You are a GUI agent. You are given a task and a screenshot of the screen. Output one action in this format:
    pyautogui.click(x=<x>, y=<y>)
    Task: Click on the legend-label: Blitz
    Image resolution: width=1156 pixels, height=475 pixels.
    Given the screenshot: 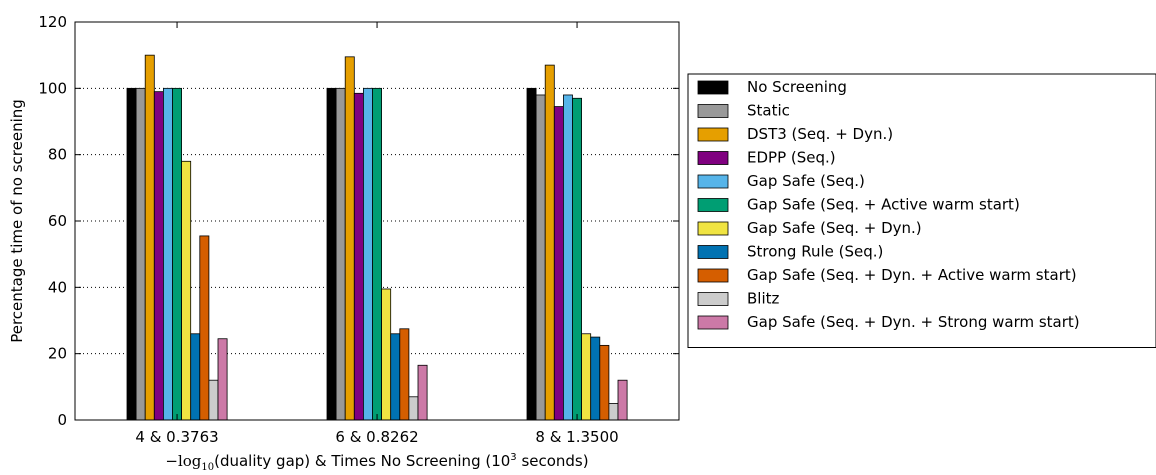 What is the action you would take?
    pyautogui.click(x=763, y=299)
    